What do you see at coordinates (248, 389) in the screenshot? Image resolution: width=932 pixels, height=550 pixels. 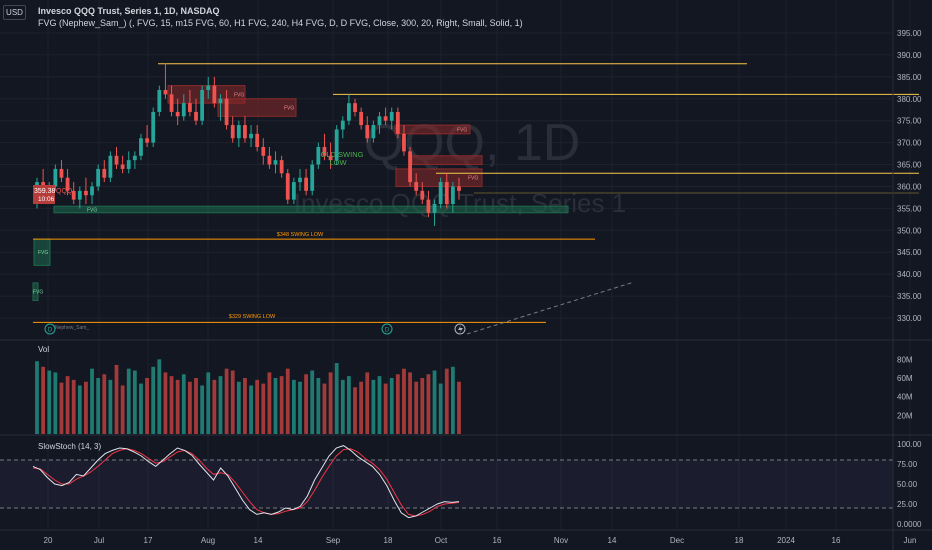 I see `volume-pane: Vol` at bounding box center [248, 389].